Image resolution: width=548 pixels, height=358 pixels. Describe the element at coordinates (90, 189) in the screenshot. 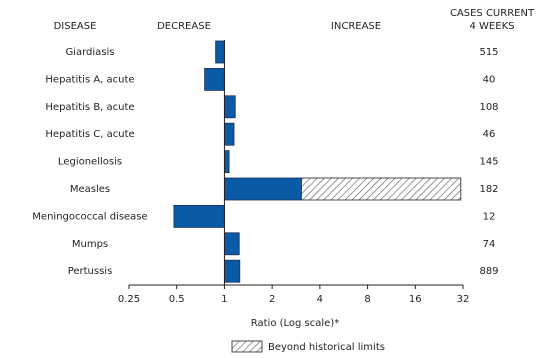

I see `category-label: Measles` at that location.